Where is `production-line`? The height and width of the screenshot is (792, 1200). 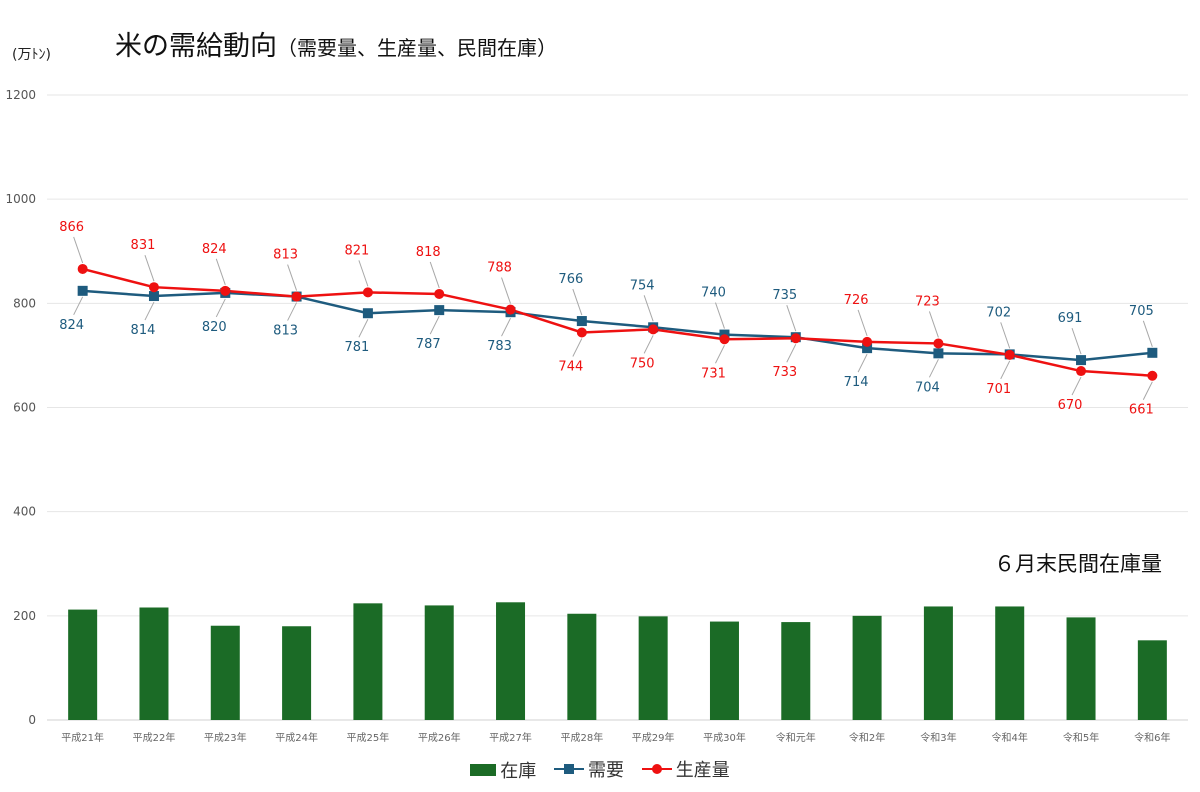 production-line is located at coordinates (617, 322).